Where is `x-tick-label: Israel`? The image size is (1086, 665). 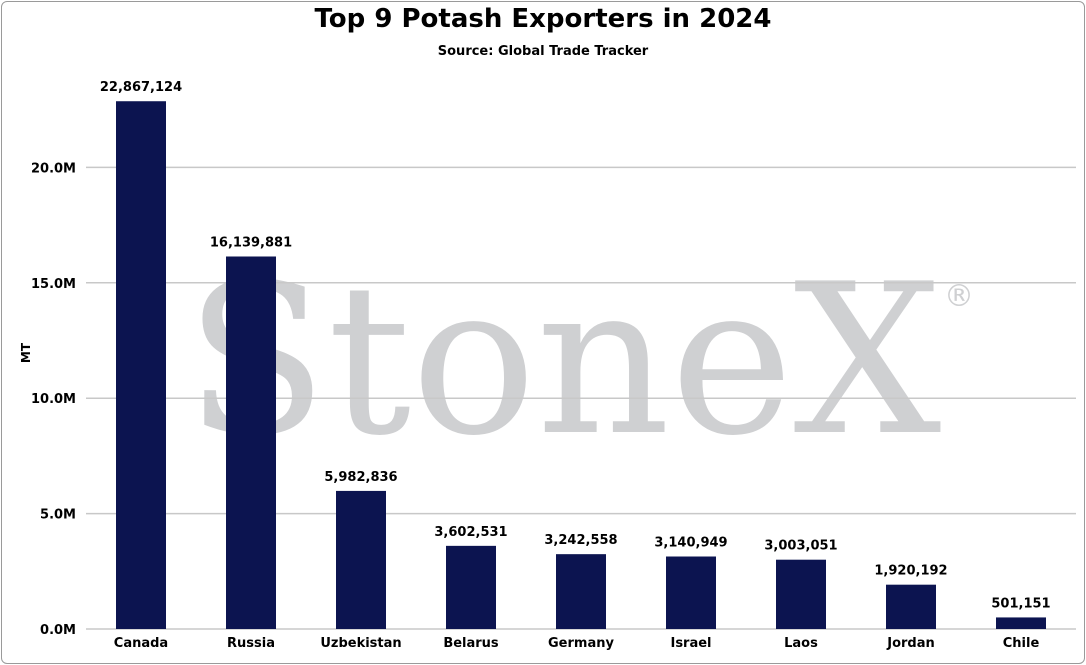
x-tick-label: Israel is located at coordinates (690, 643).